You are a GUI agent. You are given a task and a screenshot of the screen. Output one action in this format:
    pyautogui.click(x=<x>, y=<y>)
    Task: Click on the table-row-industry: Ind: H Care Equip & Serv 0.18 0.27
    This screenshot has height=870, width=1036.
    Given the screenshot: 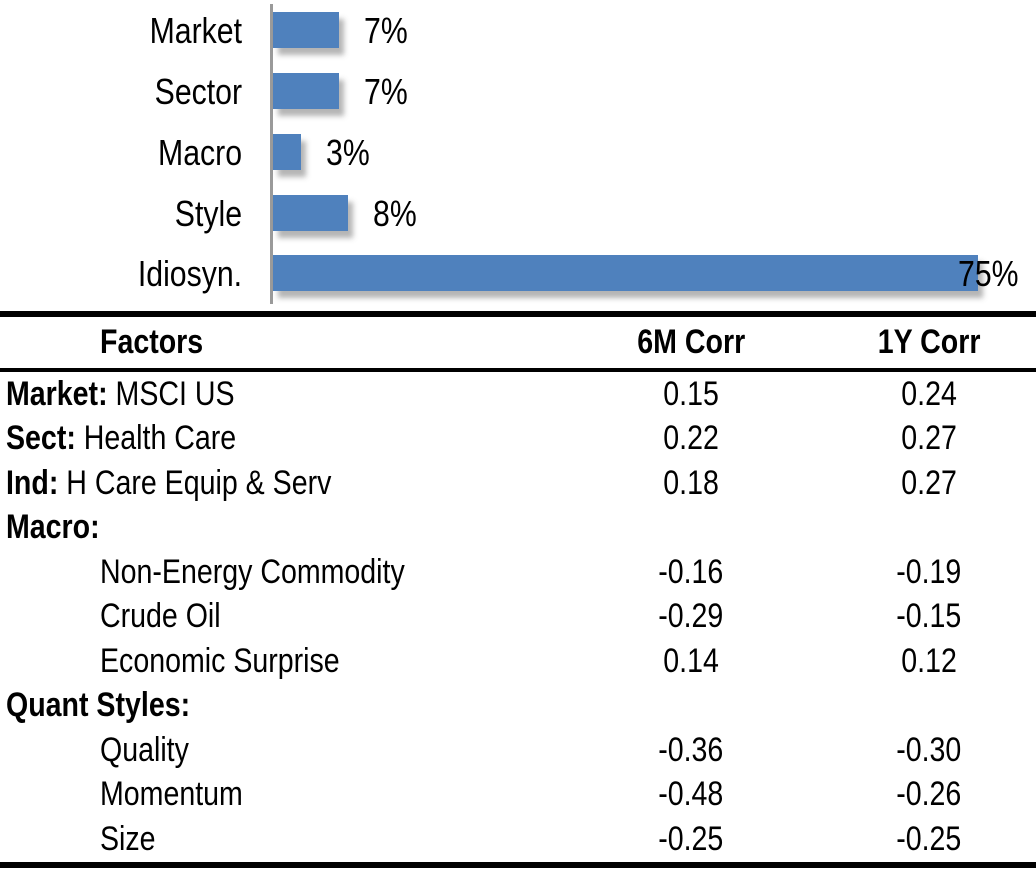 What is the action you would take?
    pyautogui.click(x=518, y=483)
    